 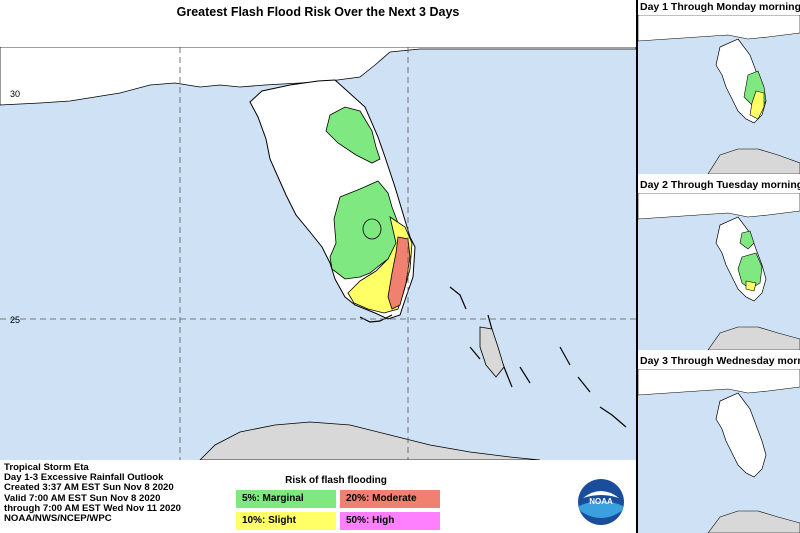 What do you see at coordinates (84, 478) in the screenshot?
I see `outlook-name: Day 1-3 Excessive Rainfall Outlook` at bounding box center [84, 478].